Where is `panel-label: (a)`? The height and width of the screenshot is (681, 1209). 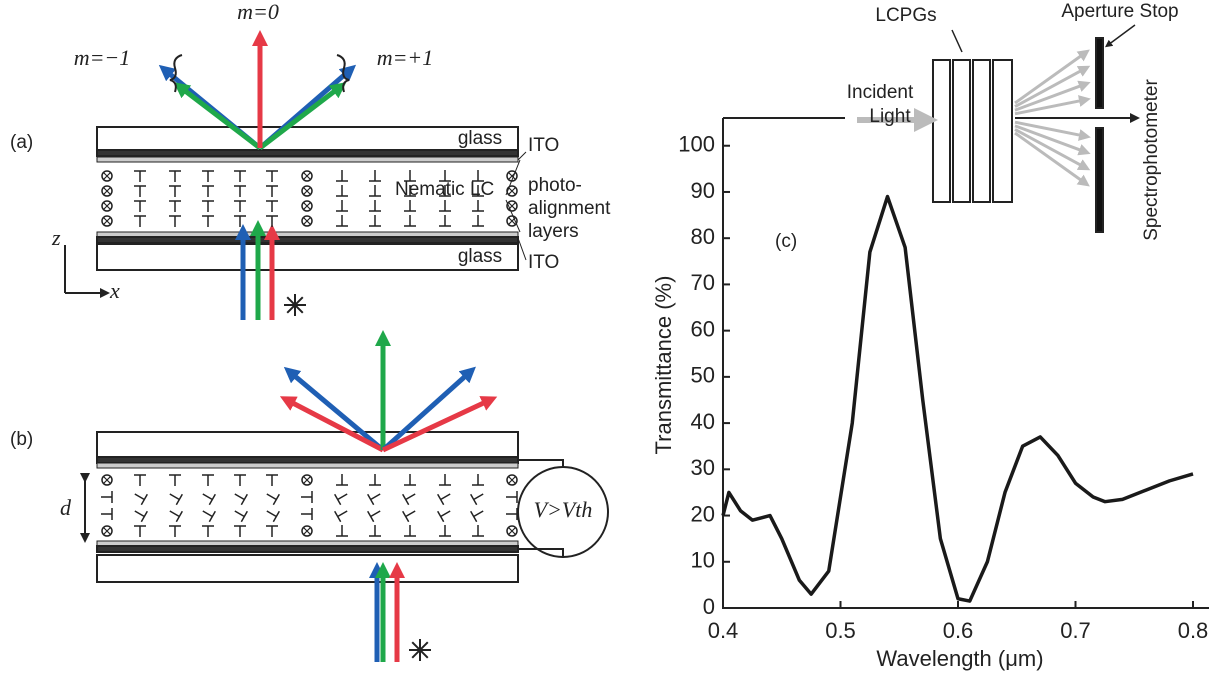
panel-label: (a) is located at coordinates (21, 142).